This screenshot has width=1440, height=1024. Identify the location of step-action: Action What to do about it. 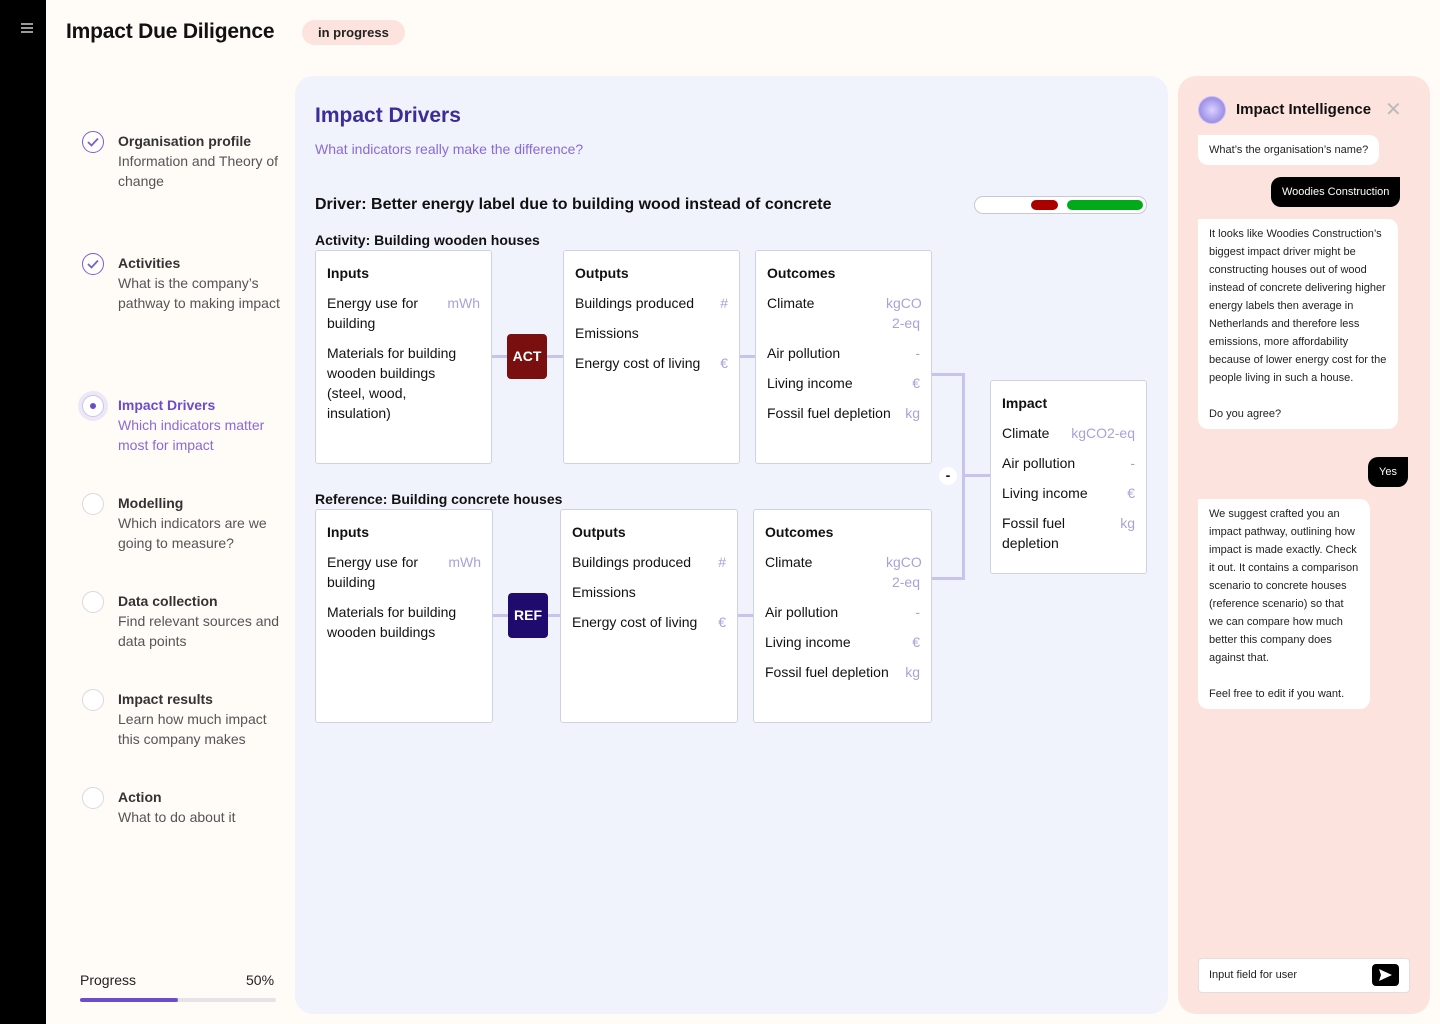
(182, 807).